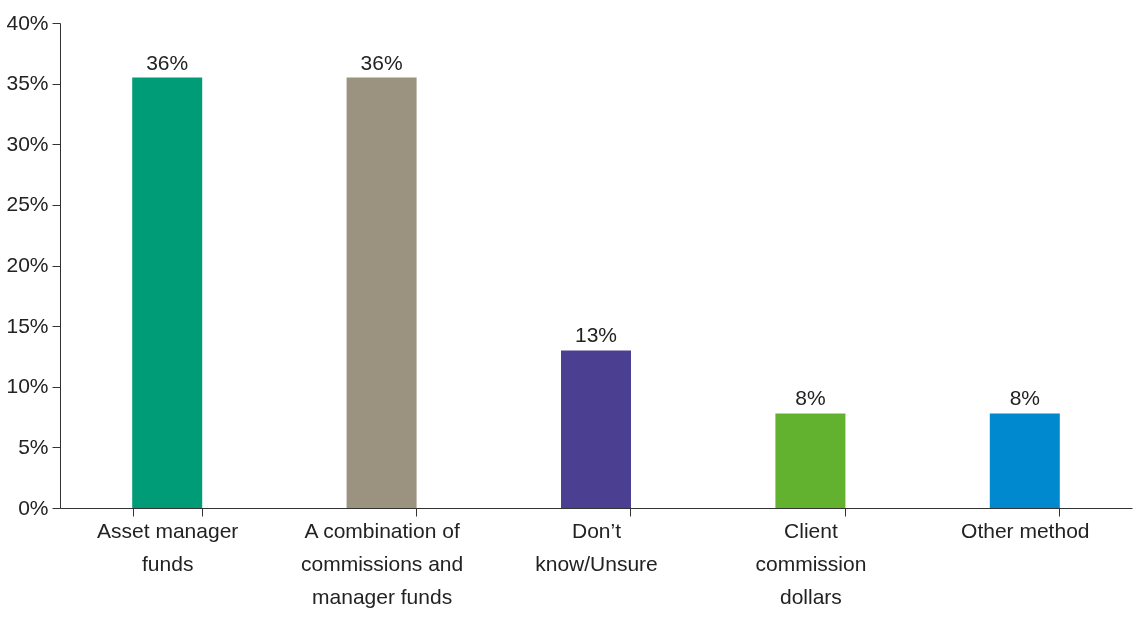  What do you see at coordinates (27, 325) in the screenshot?
I see `y-tick-label: 15%` at bounding box center [27, 325].